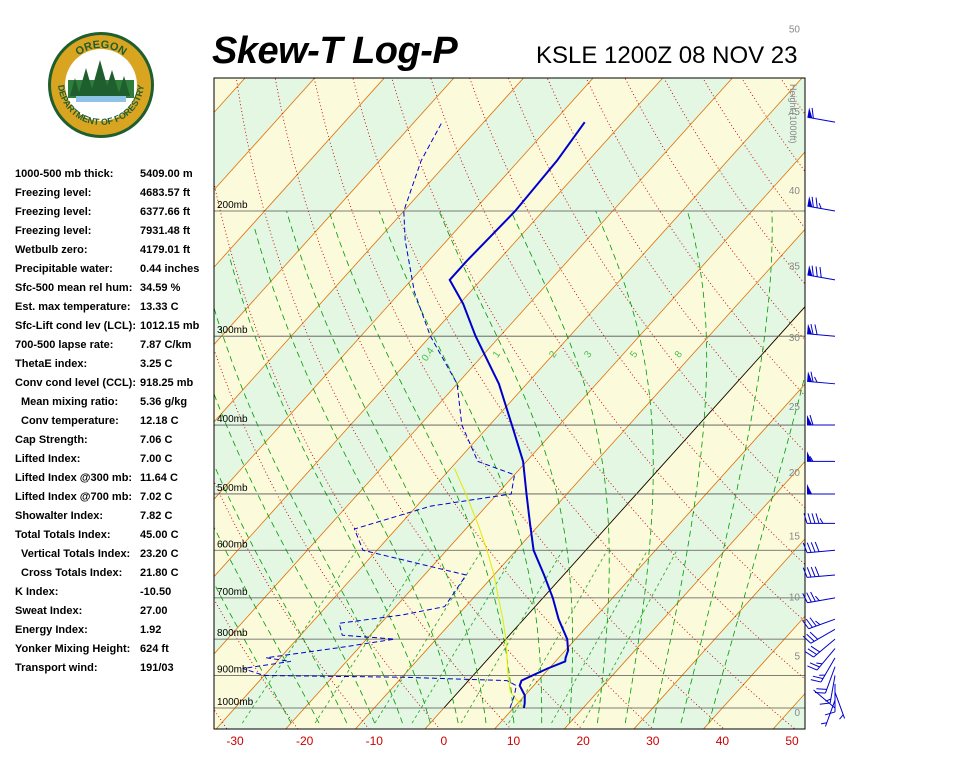  Describe the element at coordinates (444, 741) in the screenshot. I see `x-tick-label: 0` at that location.